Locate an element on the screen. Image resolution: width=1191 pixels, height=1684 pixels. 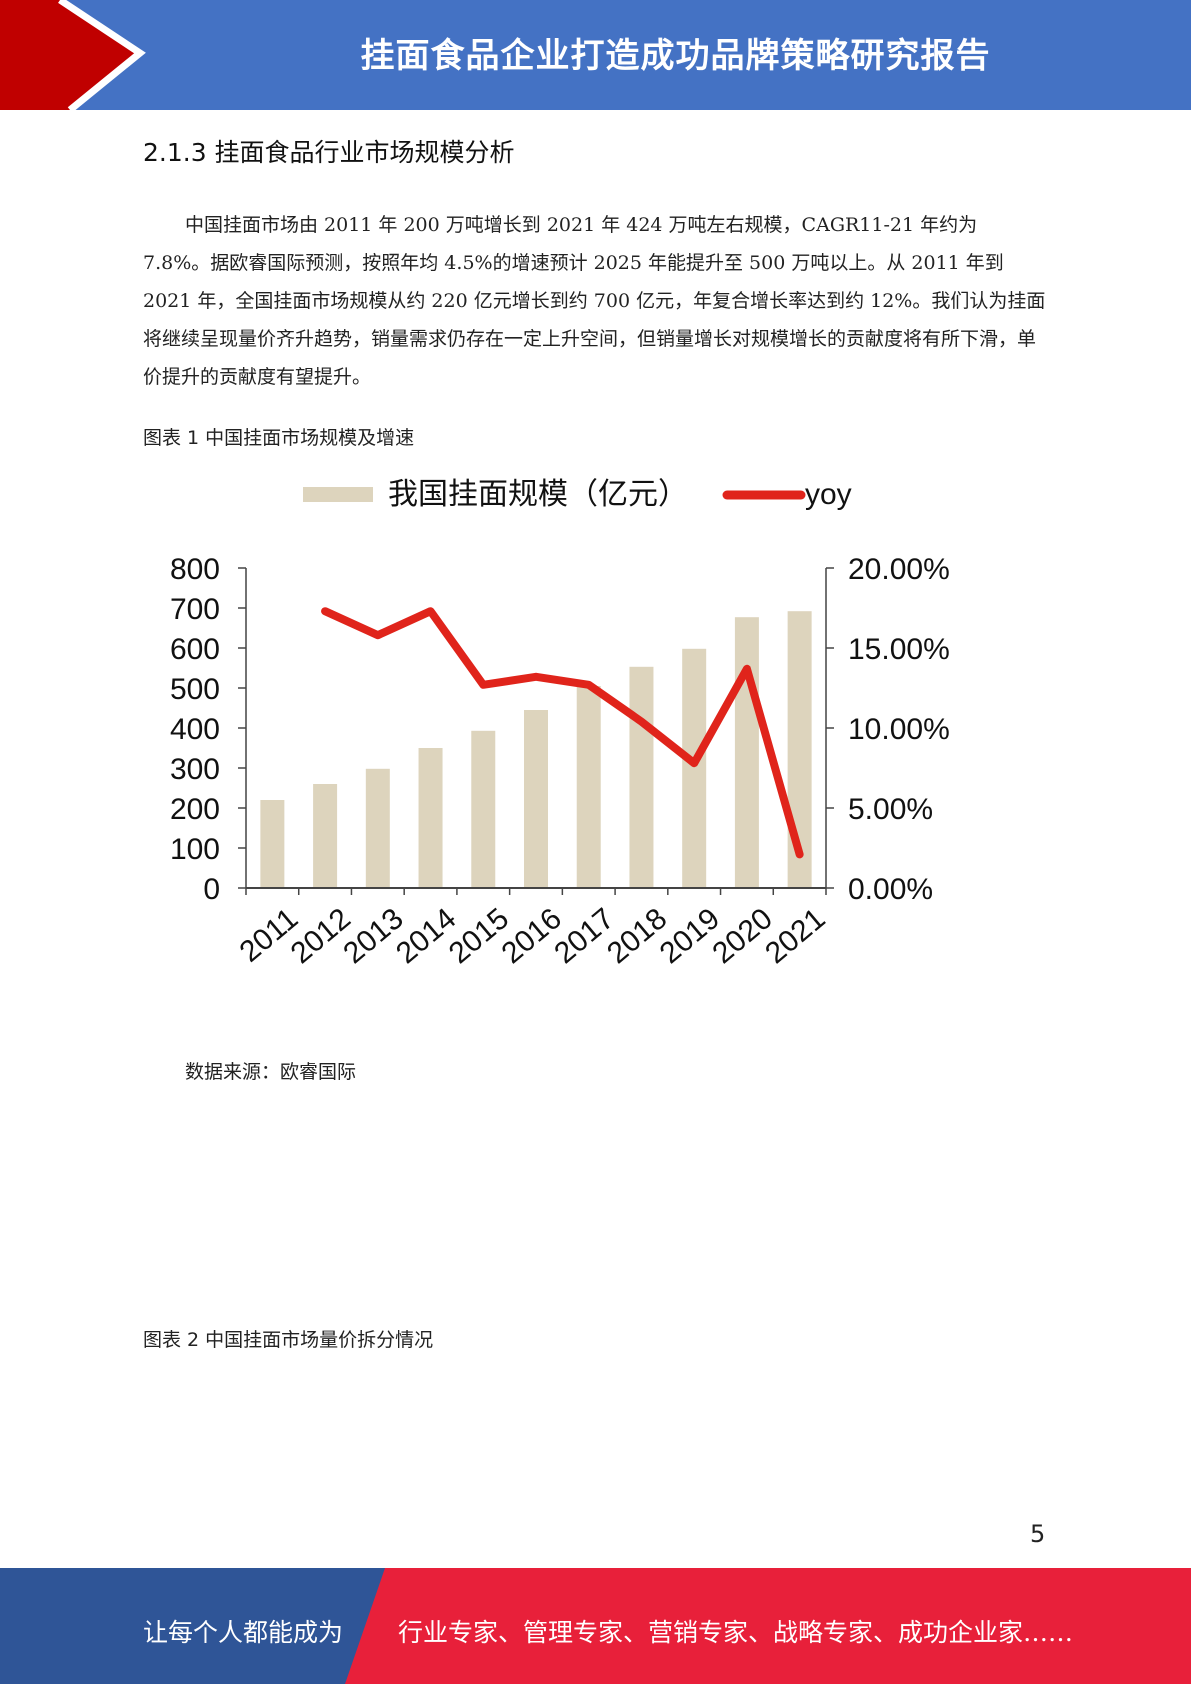
figure-2-caption: 图表 2 中国挂面市场量价拆分情况 is located at coordinates (288, 1340).